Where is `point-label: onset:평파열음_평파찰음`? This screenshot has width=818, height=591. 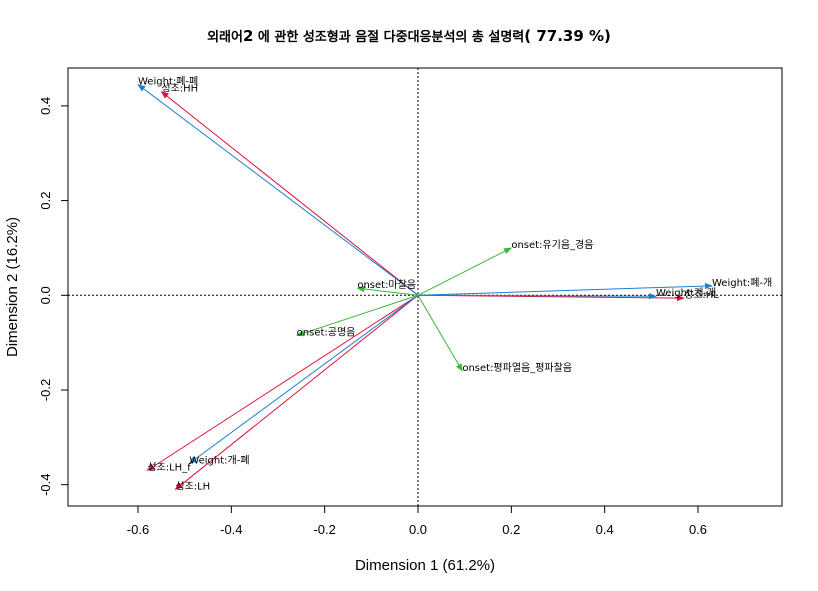
point-label: onset:평파열음_평파찰음 is located at coordinates (517, 368).